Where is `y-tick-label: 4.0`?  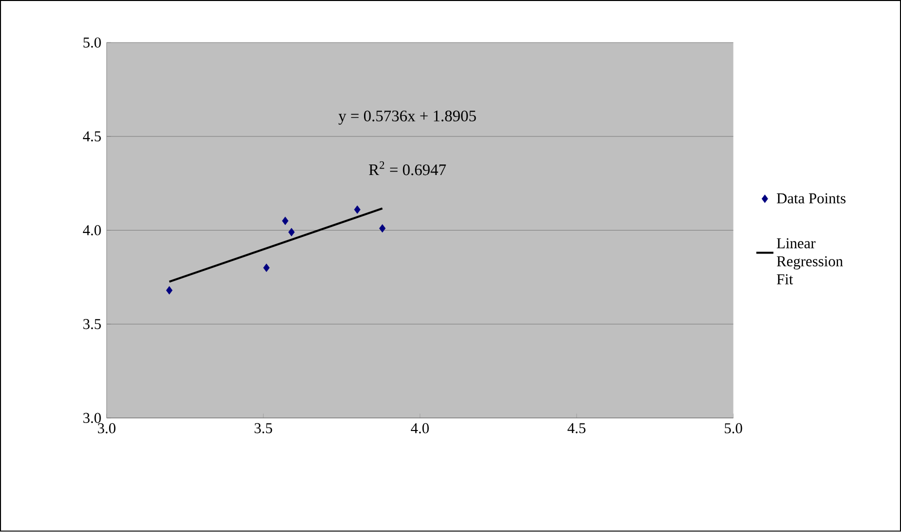
y-tick-label: 4.0 is located at coordinates (91, 230).